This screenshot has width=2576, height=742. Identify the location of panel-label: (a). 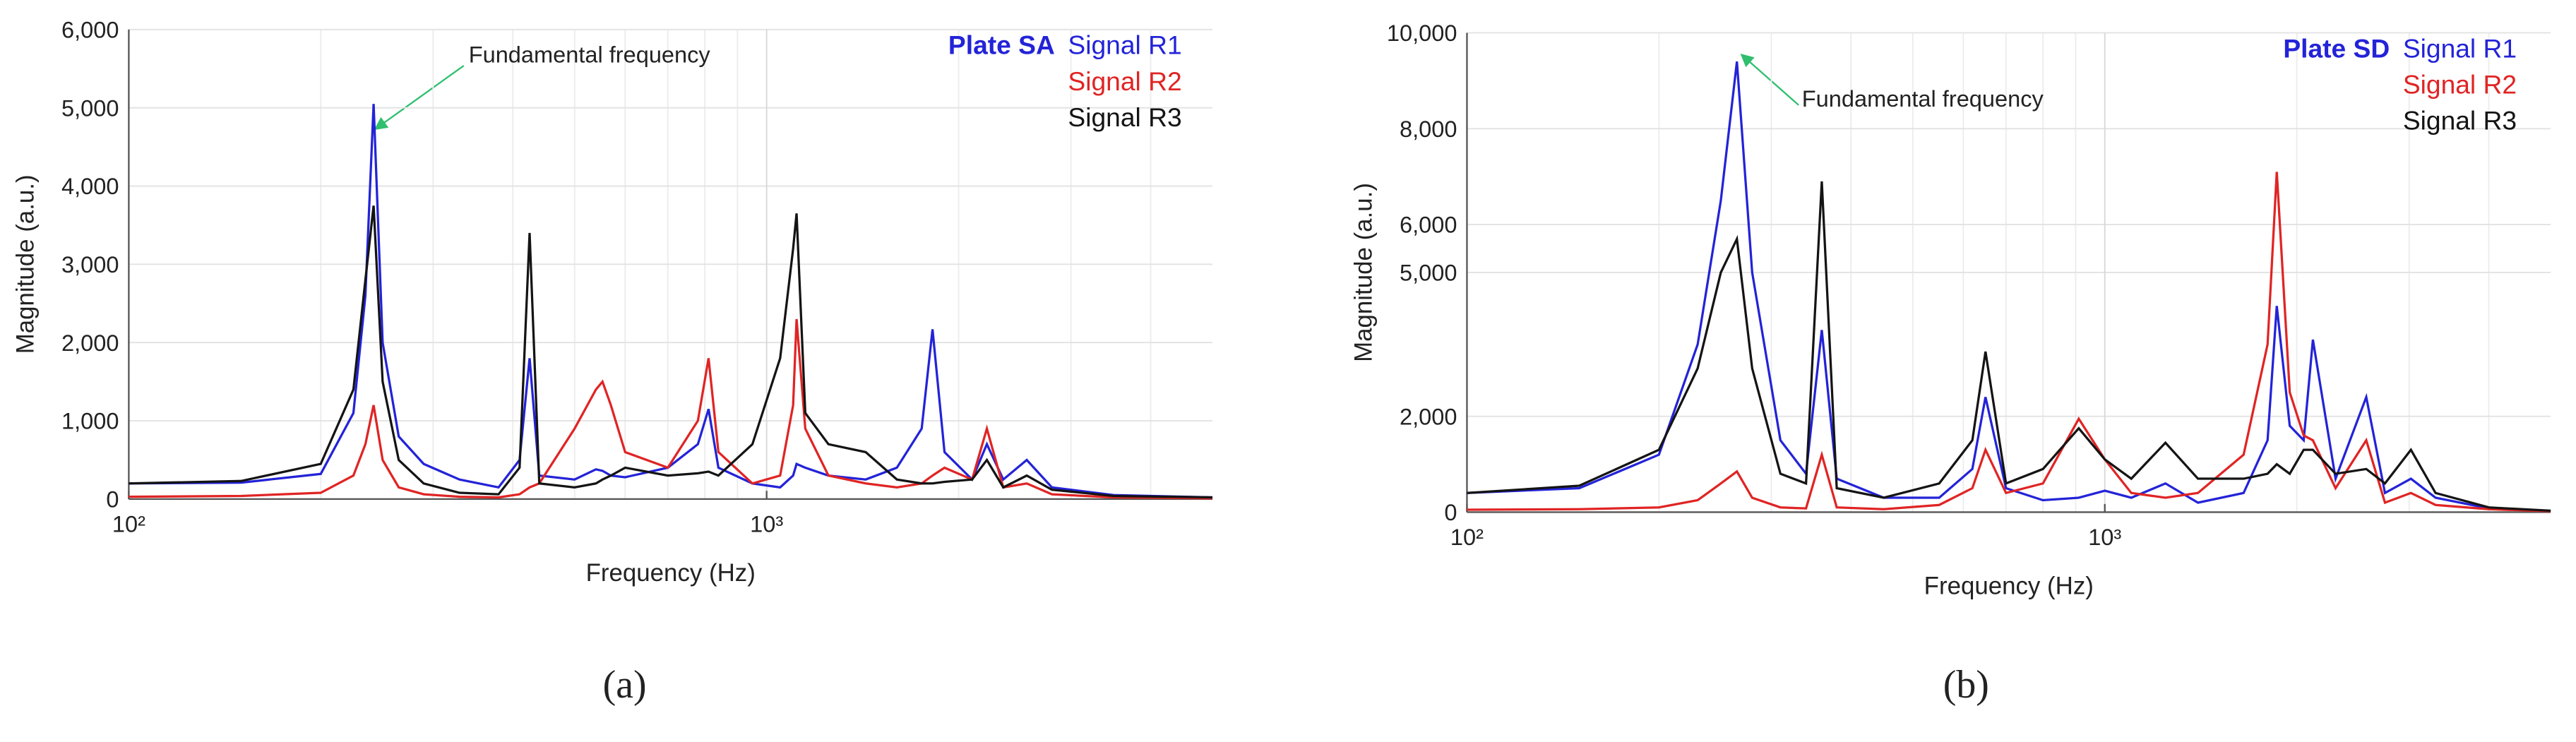
(625, 685).